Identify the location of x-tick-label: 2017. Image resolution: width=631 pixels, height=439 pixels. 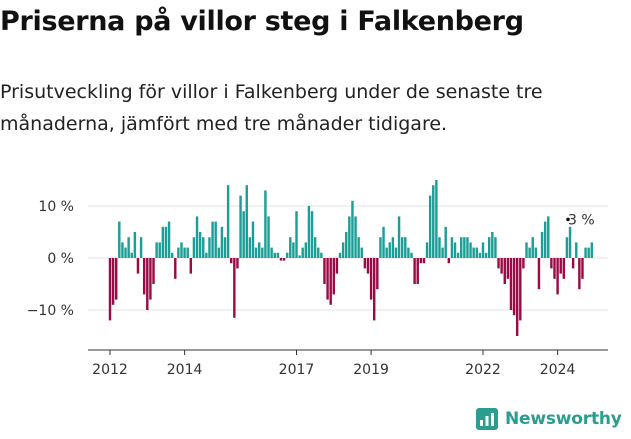
(297, 370).